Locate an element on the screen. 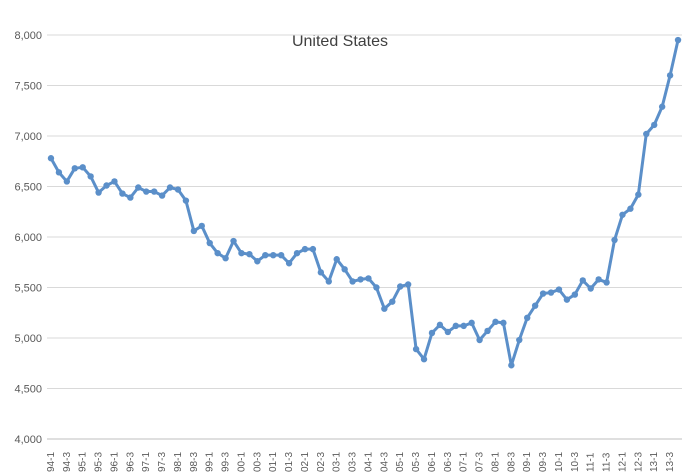  x-tick-label: 10-1 is located at coordinates (559, 462).